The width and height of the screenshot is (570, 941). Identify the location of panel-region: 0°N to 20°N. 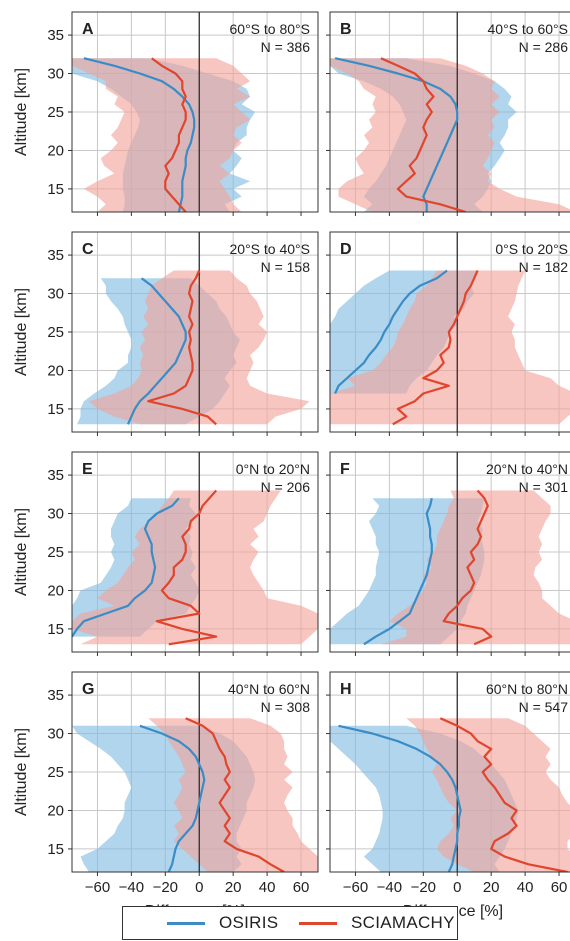
(273, 469).